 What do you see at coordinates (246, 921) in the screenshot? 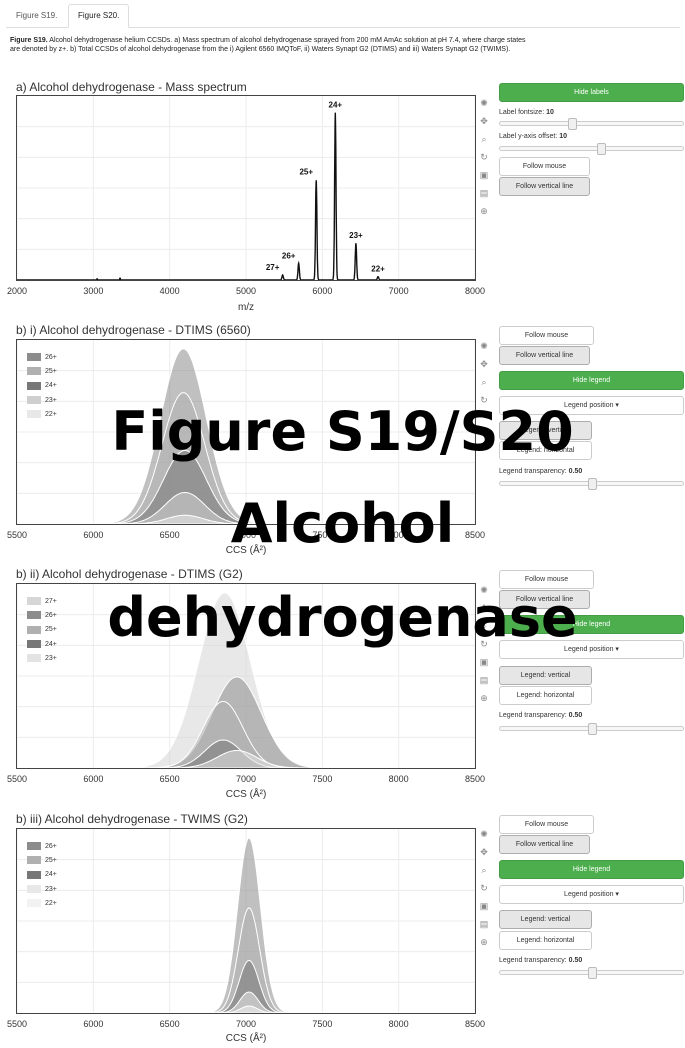
I see `twims-g2-plot: 26+ 25+ 24+ 23+ 22+` at bounding box center [246, 921].